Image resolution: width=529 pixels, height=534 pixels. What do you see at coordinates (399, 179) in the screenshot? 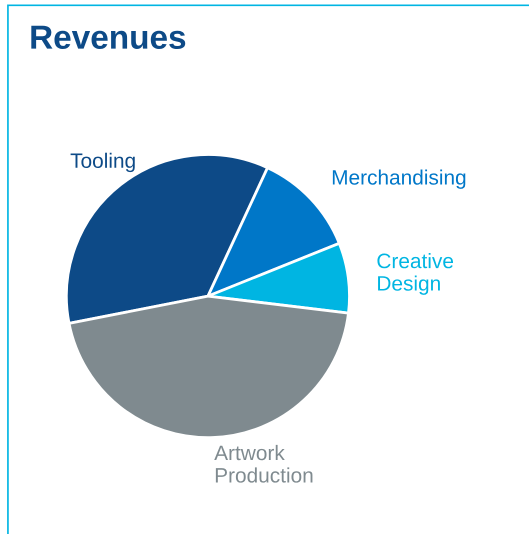
I see `slice-label: Merchandising` at bounding box center [399, 179].